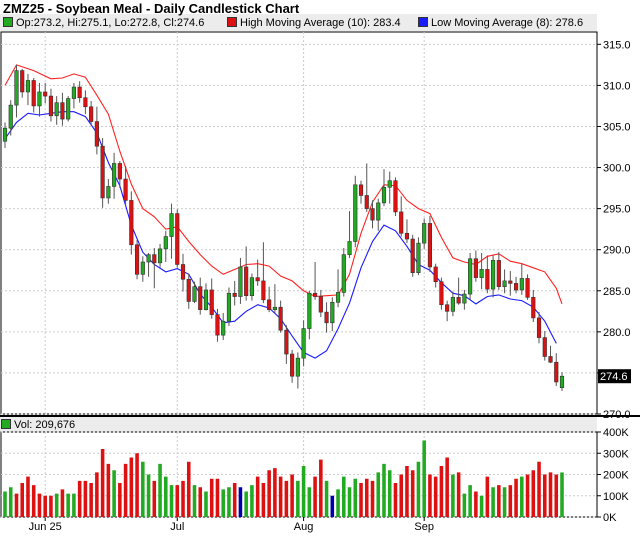 The image size is (640, 536). I want to click on volume-tick-label: 400K, so click(616, 433).